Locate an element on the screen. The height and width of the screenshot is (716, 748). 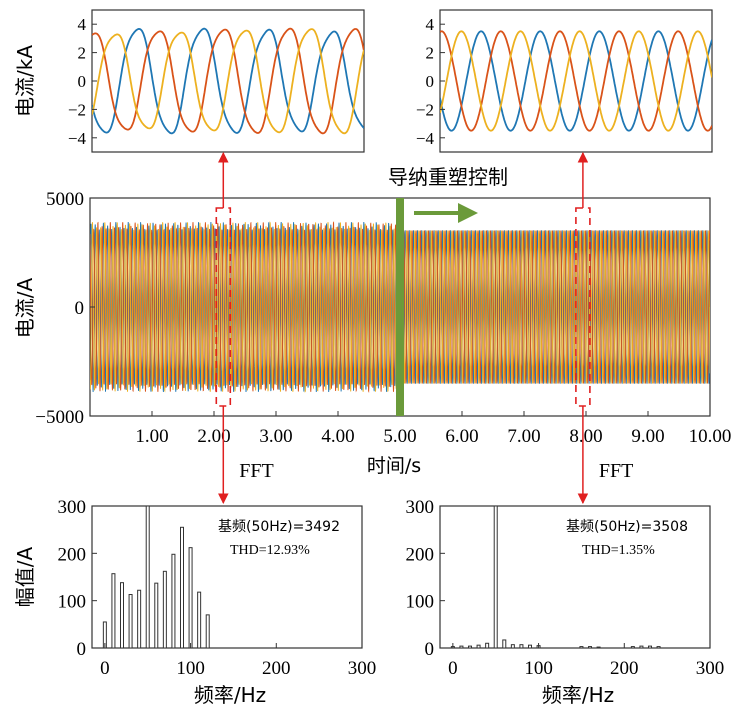
fft-panel-before-ticks: 0 100 200 300 0 100 200 300 is located at coordinates (217, 588).